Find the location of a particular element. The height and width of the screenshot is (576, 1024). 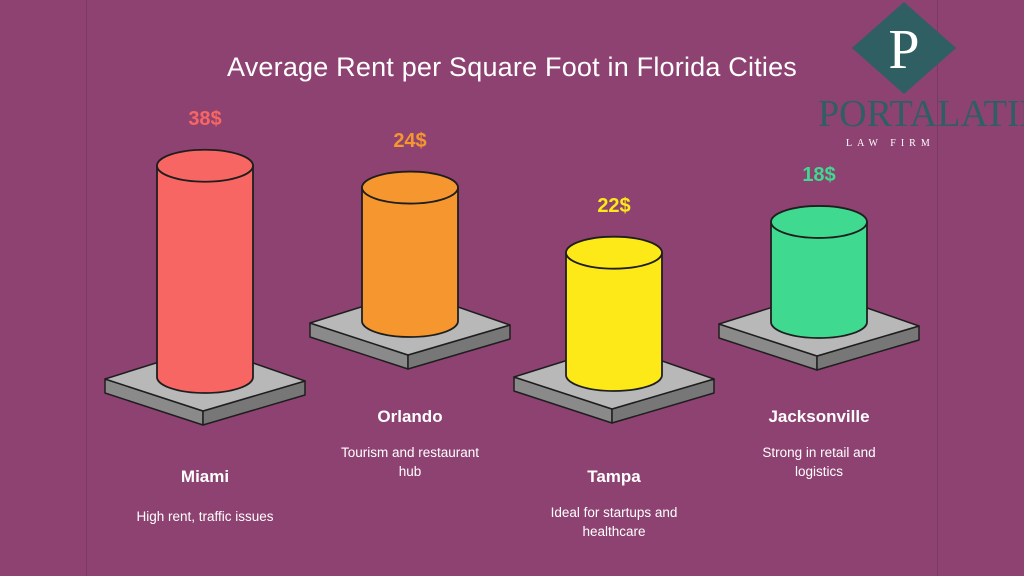

description-line: Strong in retail and is located at coordinates (819, 452).